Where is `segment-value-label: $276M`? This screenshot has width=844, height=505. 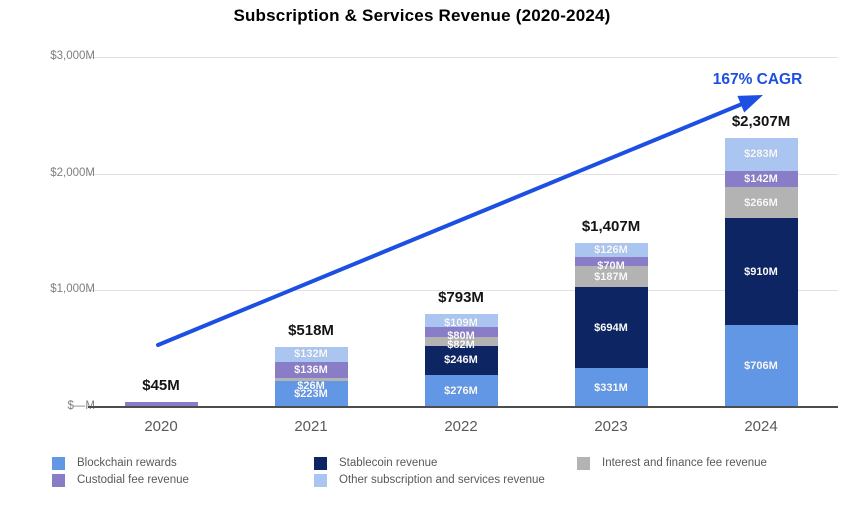
segment-value-label: $276M is located at coordinates (461, 390).